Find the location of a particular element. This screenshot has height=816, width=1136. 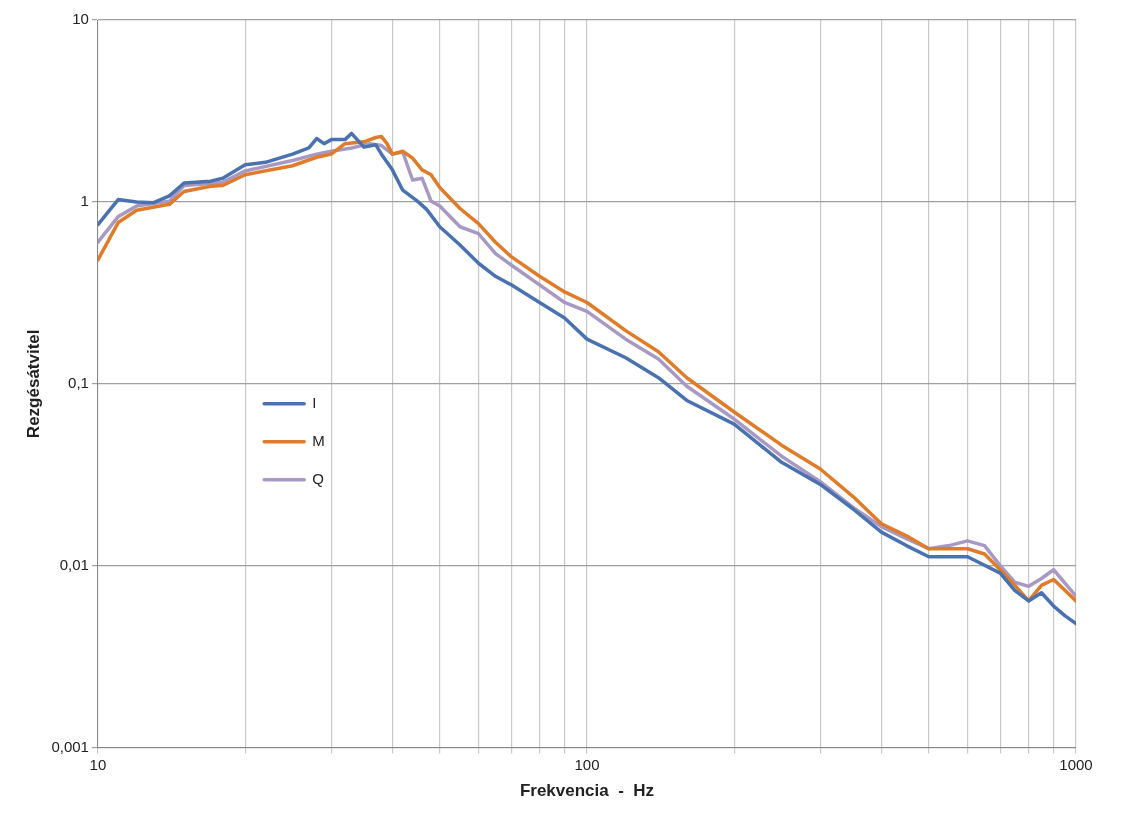

legend-label: I is located at coordinates (314, 402).